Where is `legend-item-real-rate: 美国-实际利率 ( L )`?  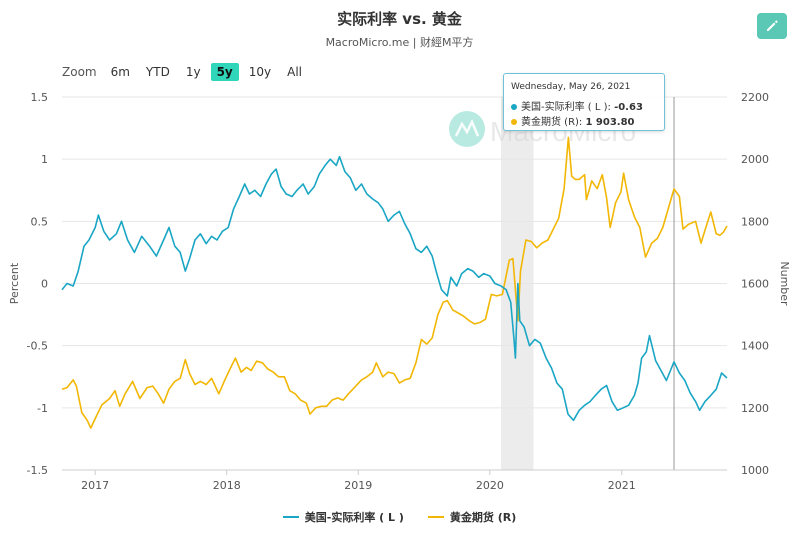 legend-item-real-rate: 美国-实际利率 ( L ) is located at coordinates (343, 517).